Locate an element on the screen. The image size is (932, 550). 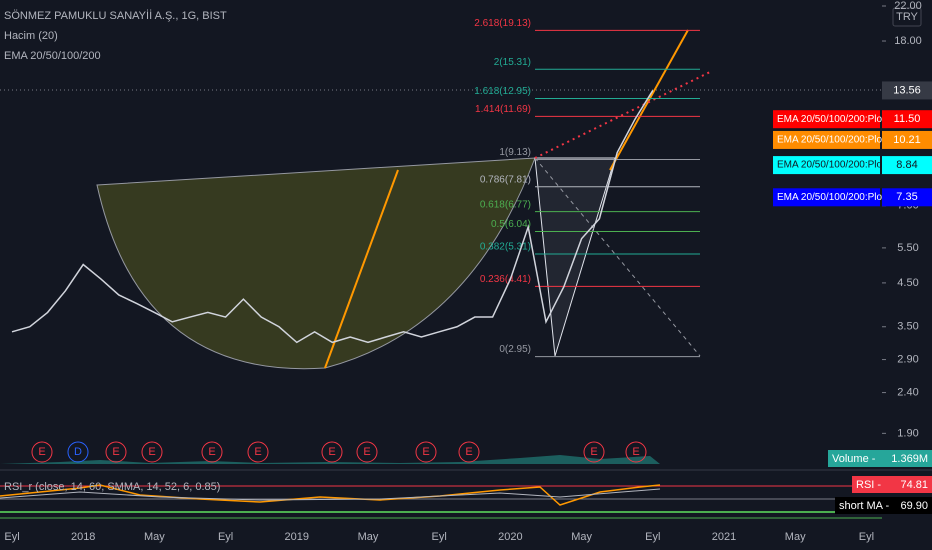
y-tick-label: 1.90 is located at coordinates (907, 433).